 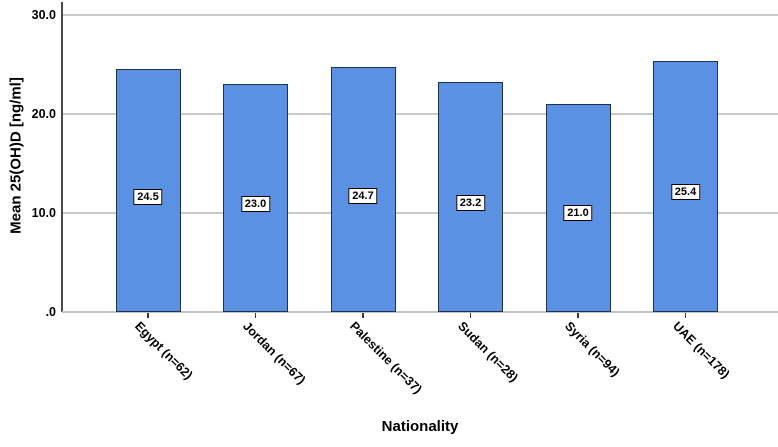 I want to click on x-tick-label: Jordan (n=67), so click(x=273, y=353).